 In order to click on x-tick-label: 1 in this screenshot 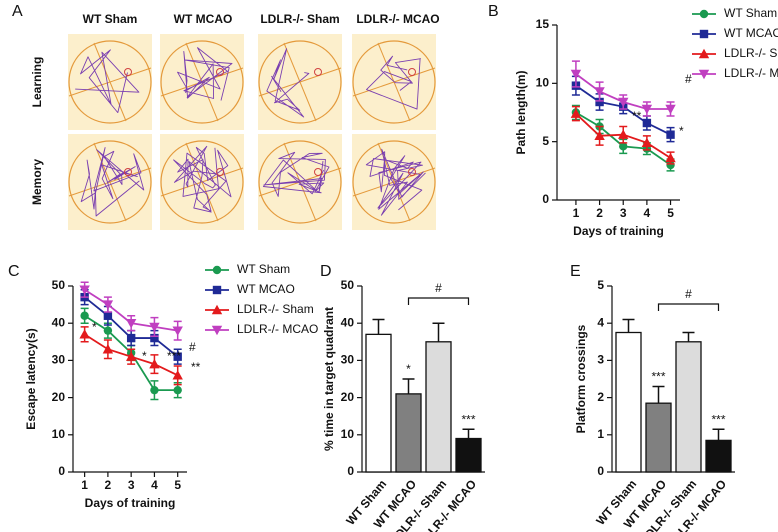, I will do `click(576, 213)`.